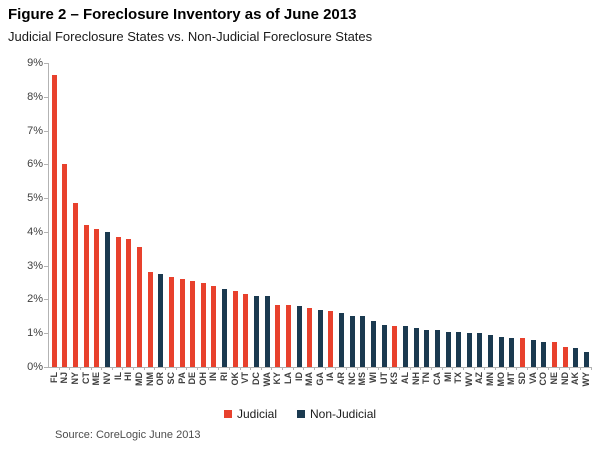  What do you see at coordinates (395, 215) in the screenshot?
I see `bar-slot-KS` at bounding box center [395, 215].